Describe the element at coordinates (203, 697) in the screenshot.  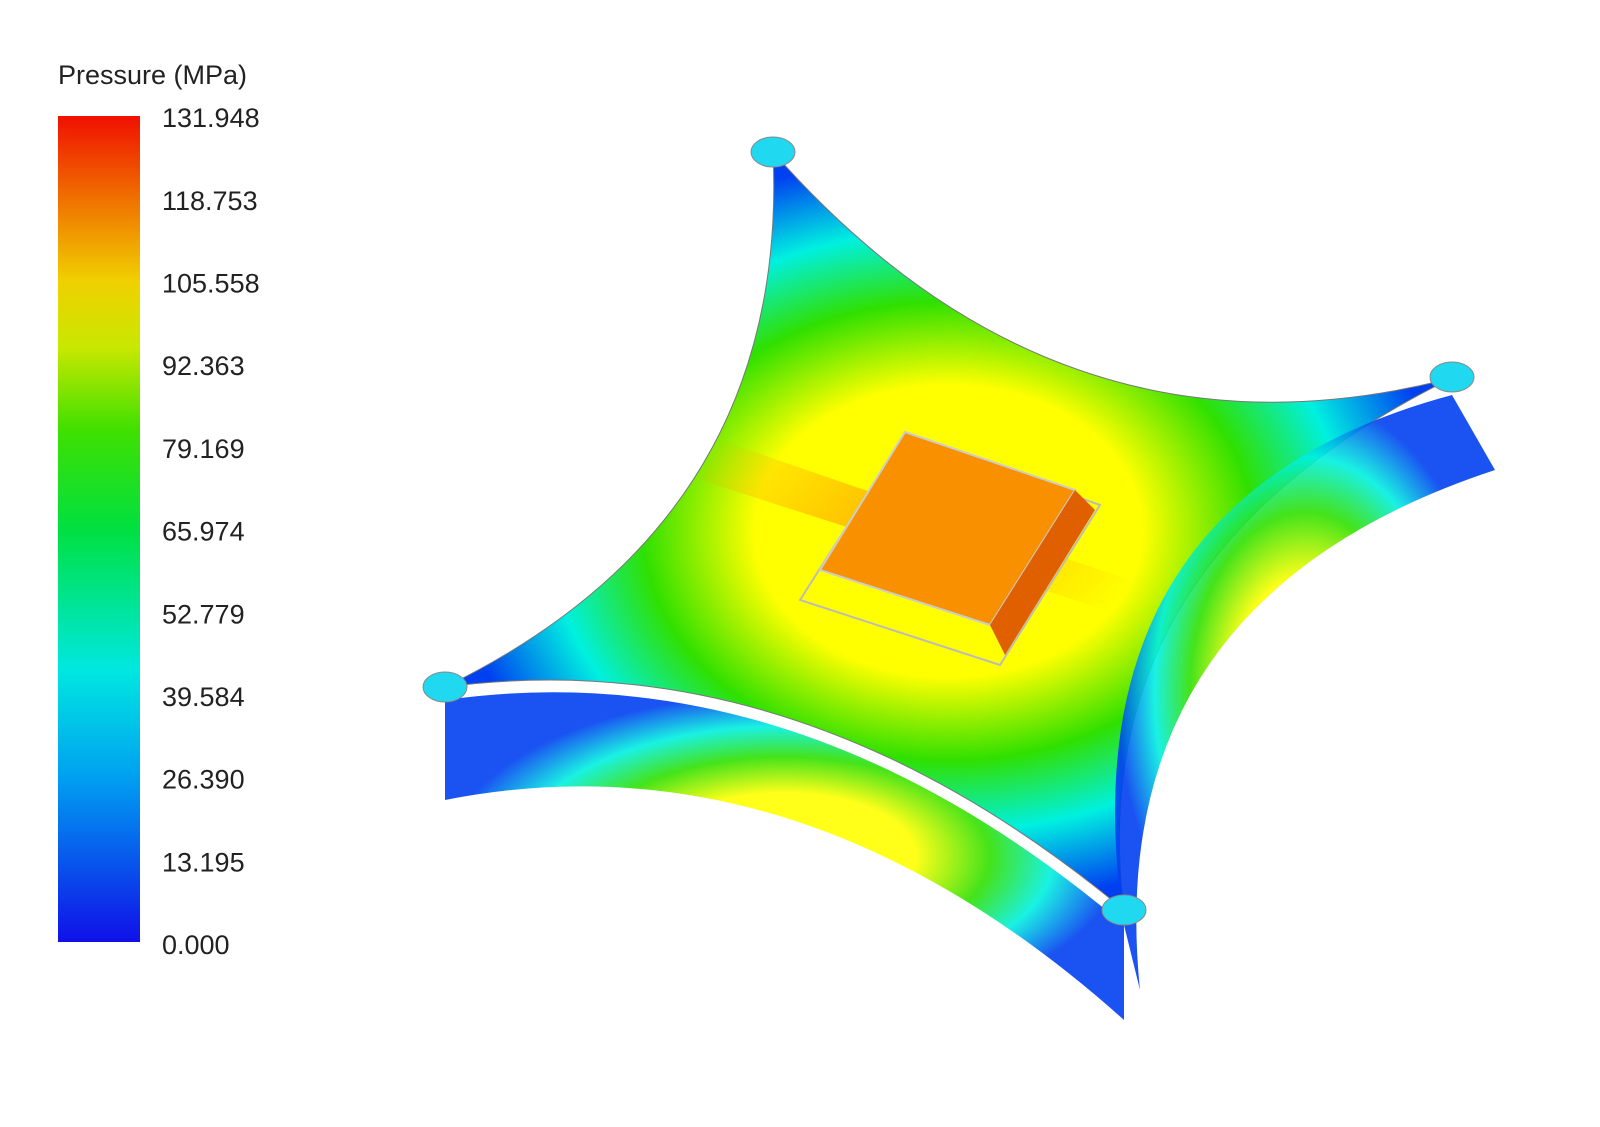
I see `scale-label: 39.584` at that location.